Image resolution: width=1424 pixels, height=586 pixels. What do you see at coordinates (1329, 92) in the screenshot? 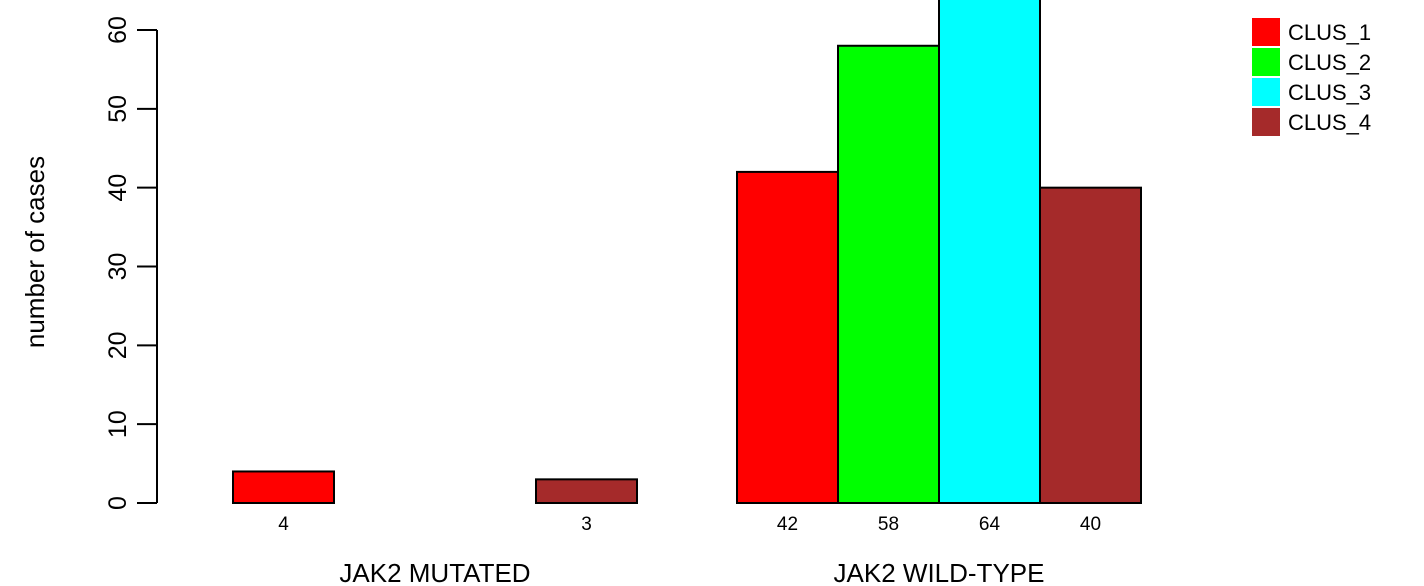
I see `legend-label: CLUS_3` at bounding box center [1329, 92].